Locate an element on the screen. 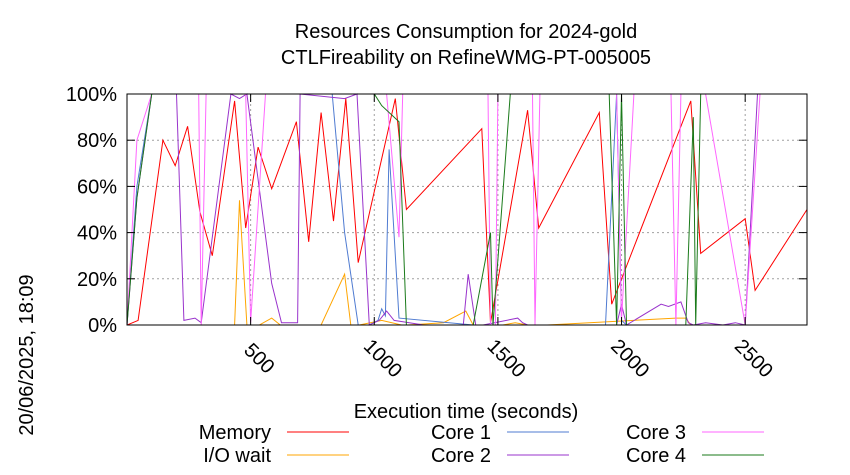 The image size is (850, 475). legend-label: Core 3 is located at coordinates (656, 433).